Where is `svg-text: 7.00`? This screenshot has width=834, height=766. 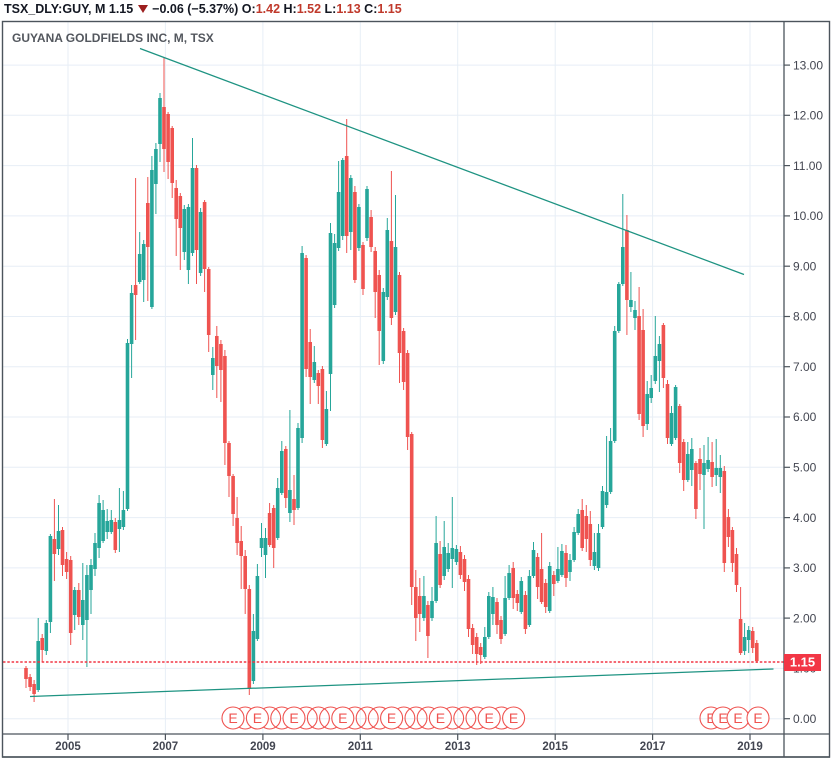 svg-text: 7.00 is located at coordinates (805, 367).